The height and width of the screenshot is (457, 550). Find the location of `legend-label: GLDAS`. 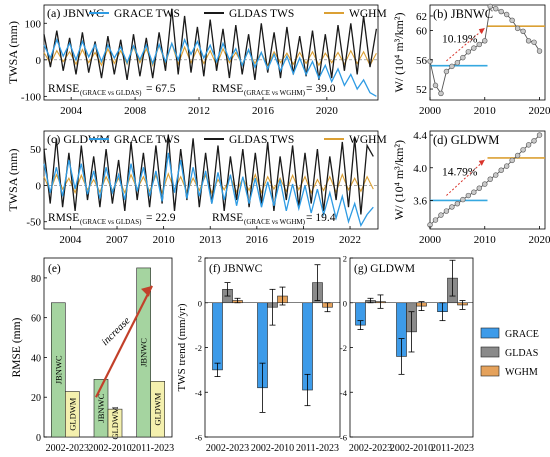

legend-label: GLDAS is located at coordinates (521, 353).